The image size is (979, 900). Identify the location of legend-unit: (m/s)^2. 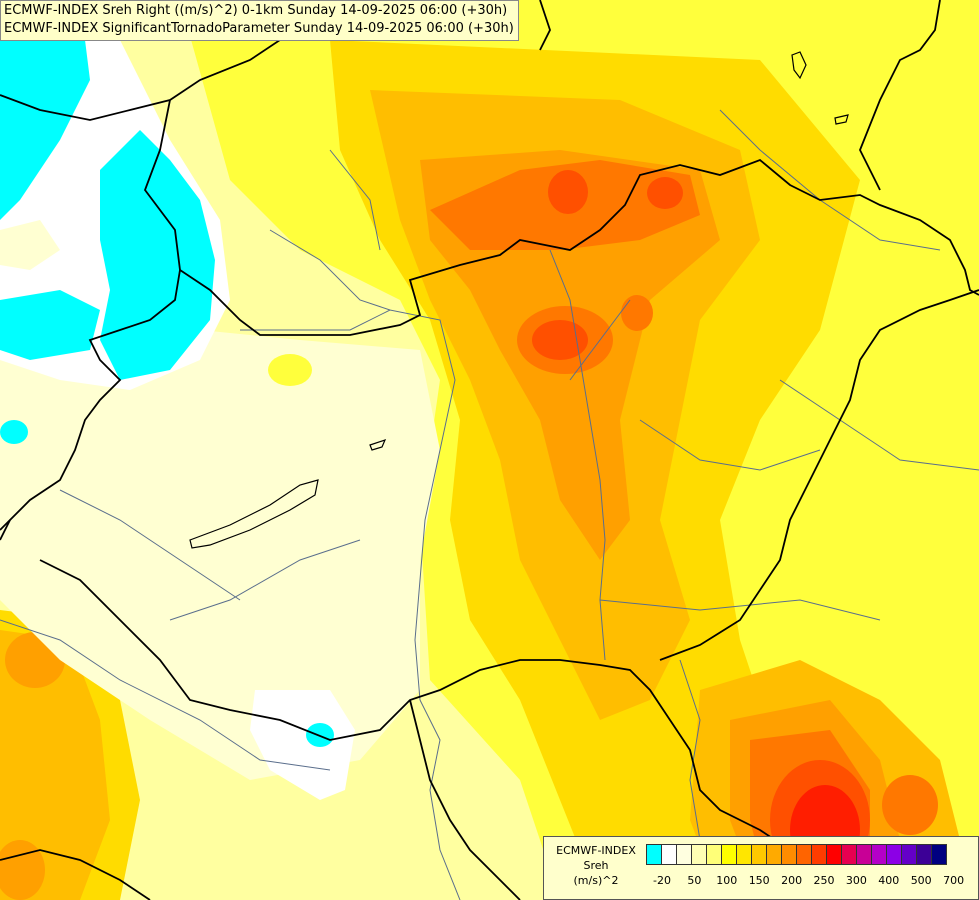
(596, 880).